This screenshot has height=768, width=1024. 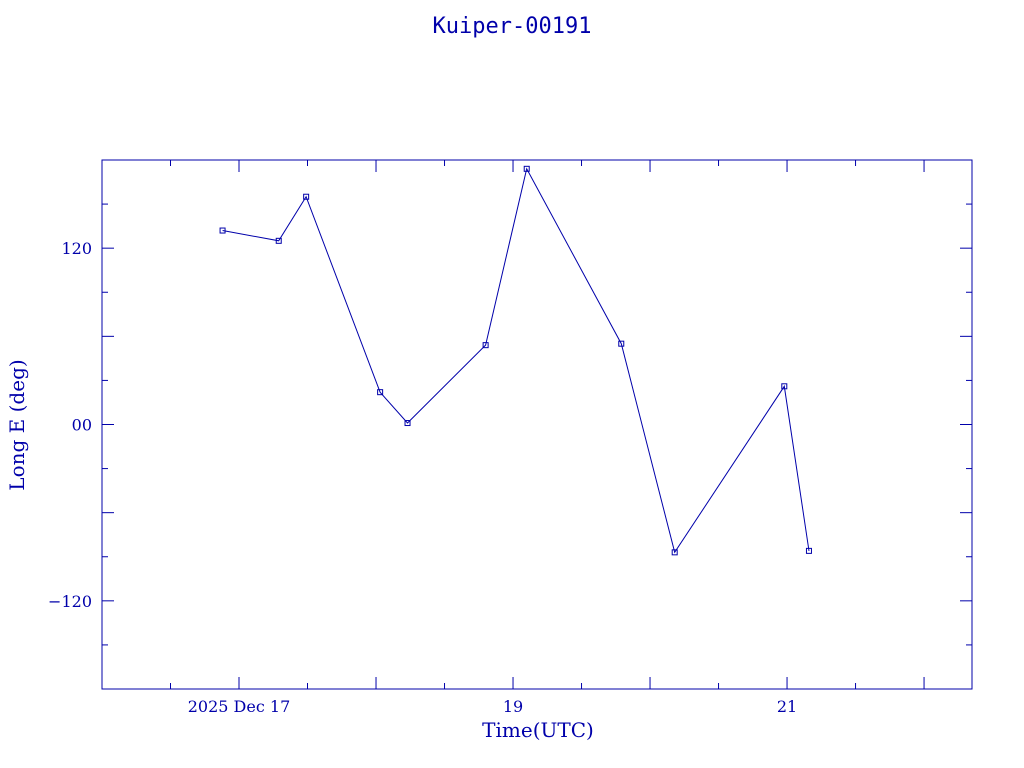 What do you see at coordinates (513, 706) in the screenshot?
I see `x-tick-label: 19` at bounding box center [513, 706].